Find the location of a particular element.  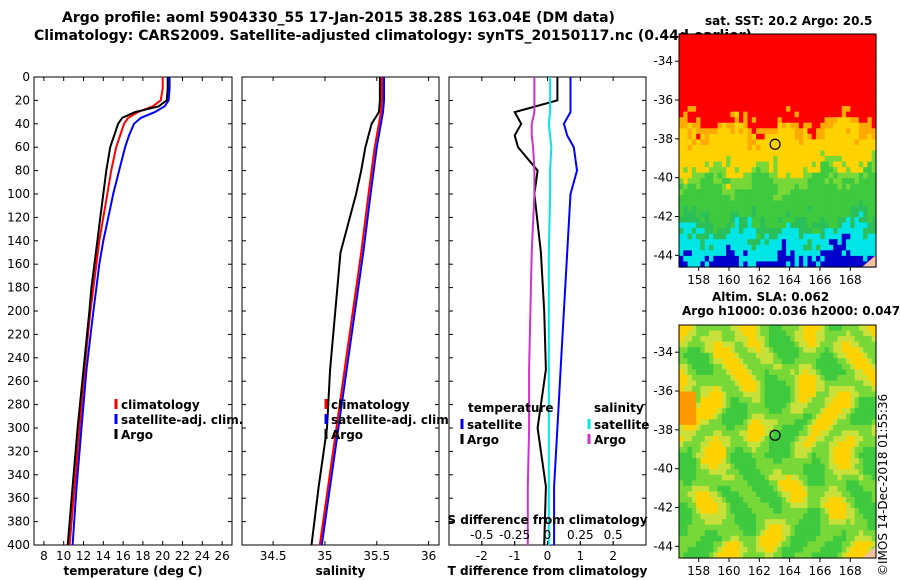

diff-x2label: S difference from climatology is located at coordinates (547, 520).